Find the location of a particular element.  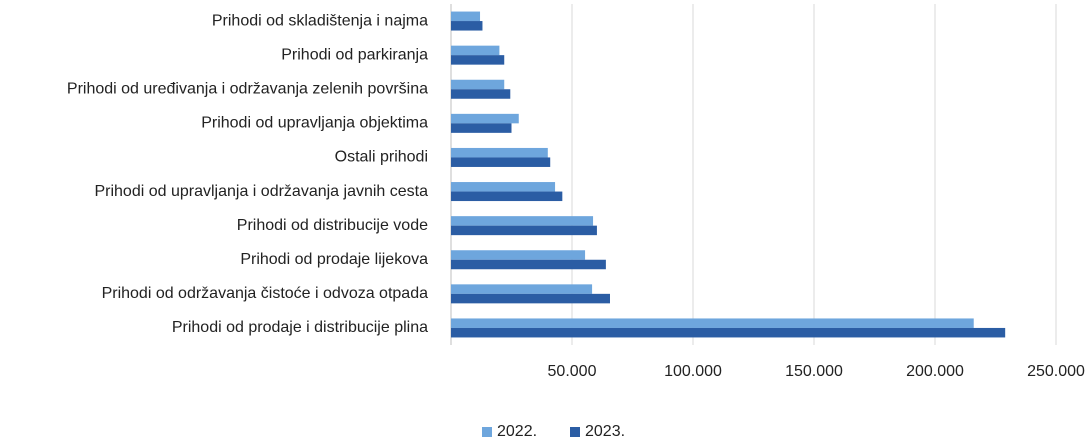

legend-label: 2023. is located at coordinates (605, 431).